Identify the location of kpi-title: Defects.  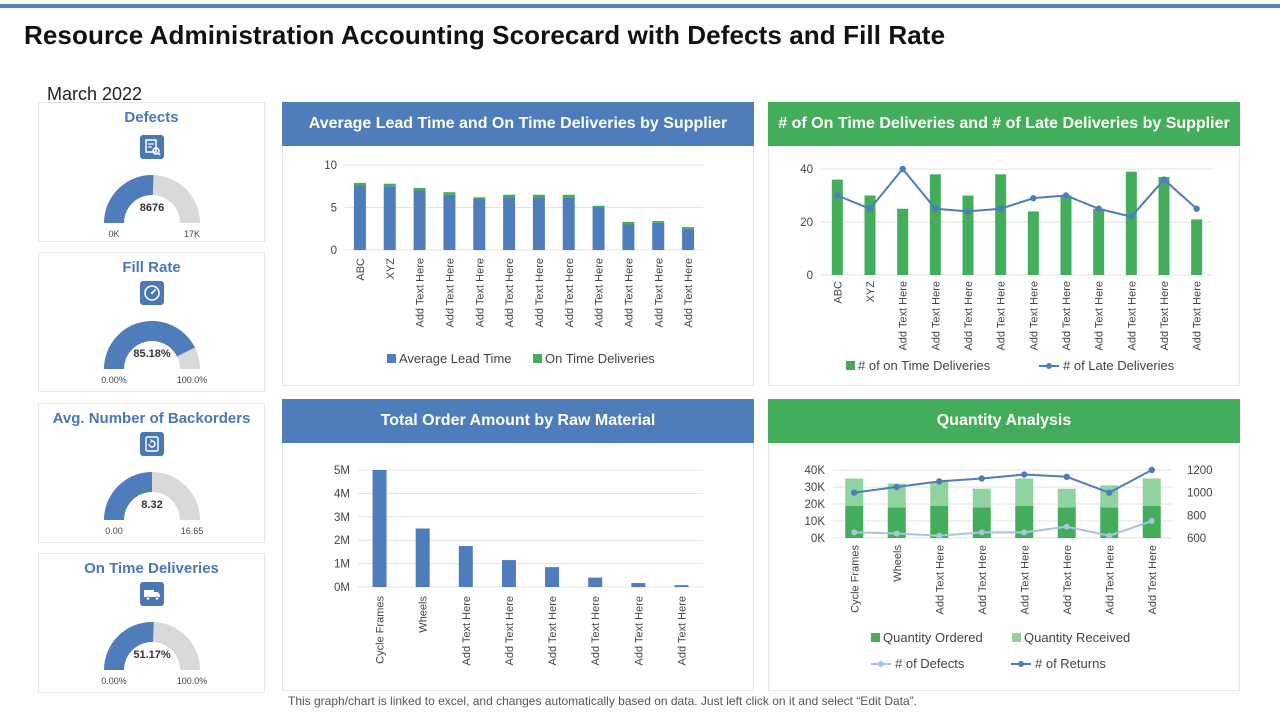
(151, 117).